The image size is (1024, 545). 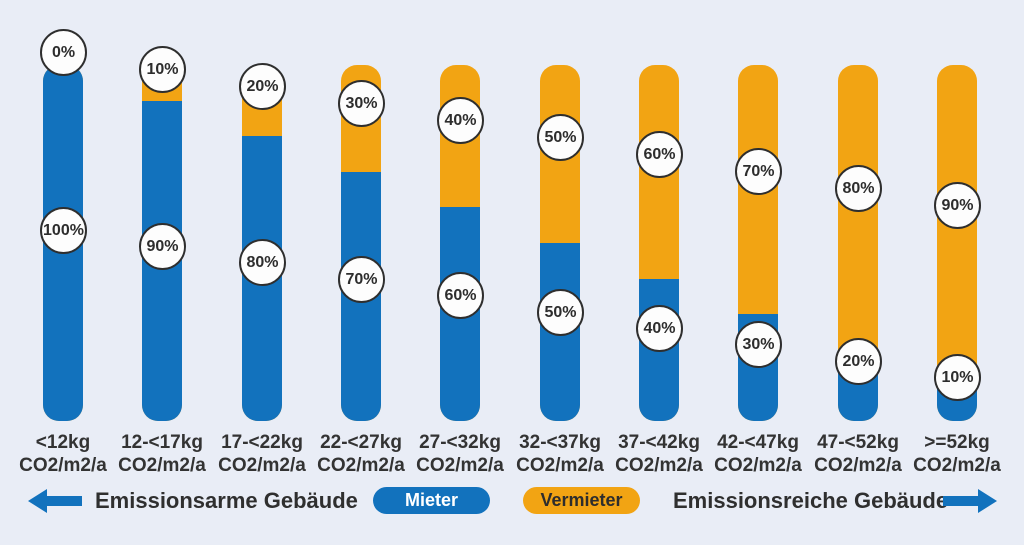 What do you see at coordinates (361, 279) in the screenshot?
I see `mieter-share-badge: 70%` at bounding box center [361, 279].